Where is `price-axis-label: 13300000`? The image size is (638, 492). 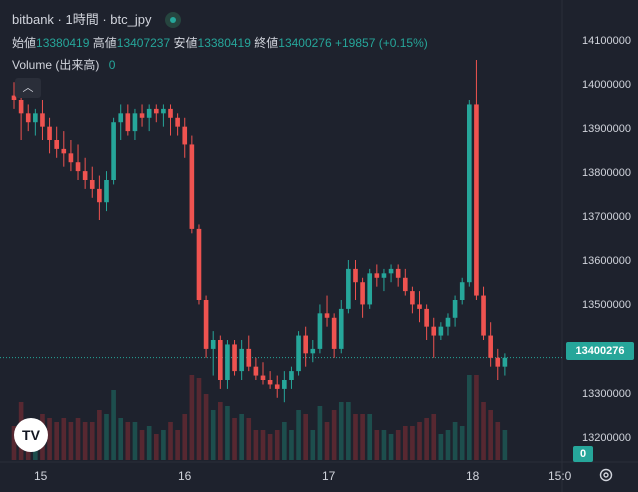 price-axis-label: 13300000 is located at coordinates (606, 394).